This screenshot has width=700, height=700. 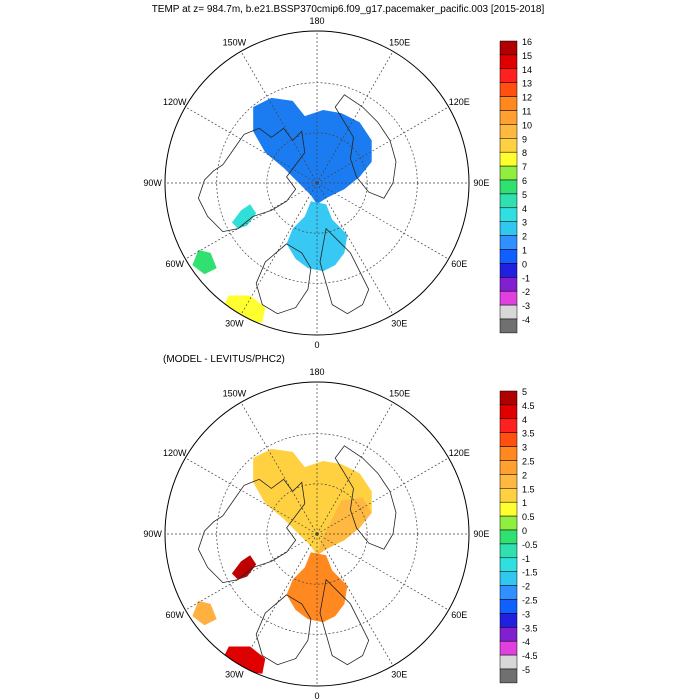 I want to click on colorbar-tick-label: 8, so click(x=524, y=153).